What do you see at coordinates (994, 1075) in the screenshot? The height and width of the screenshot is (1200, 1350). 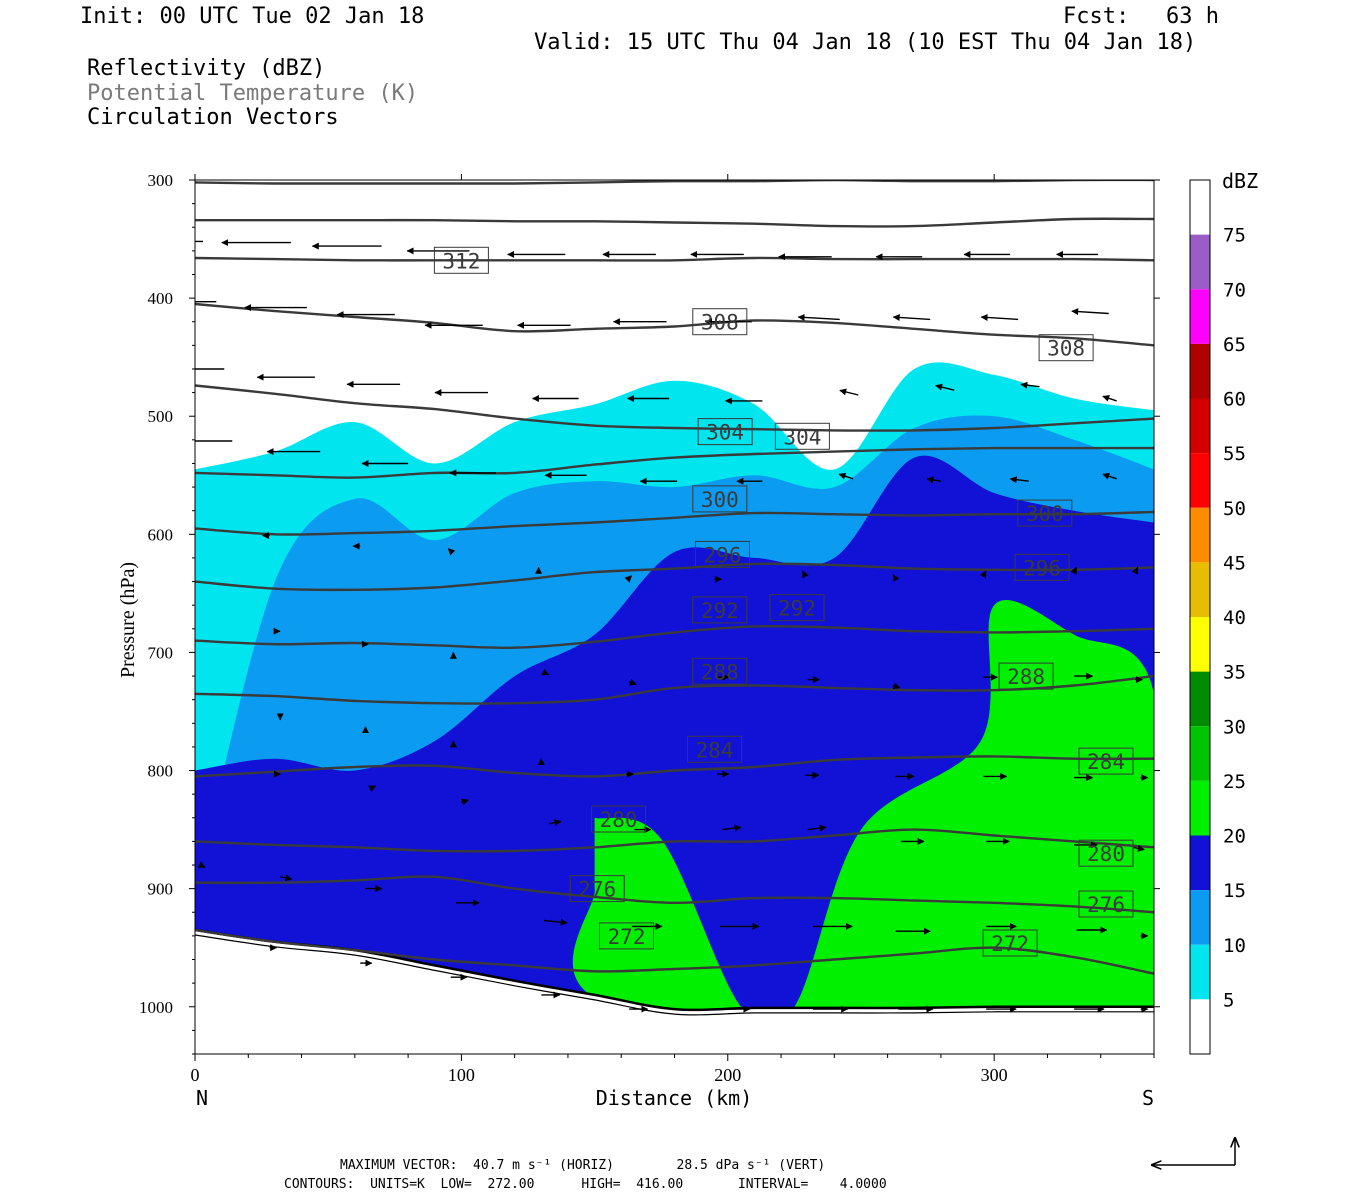 I see `x-tick-label: 300` at bounding box center [994, 1075].